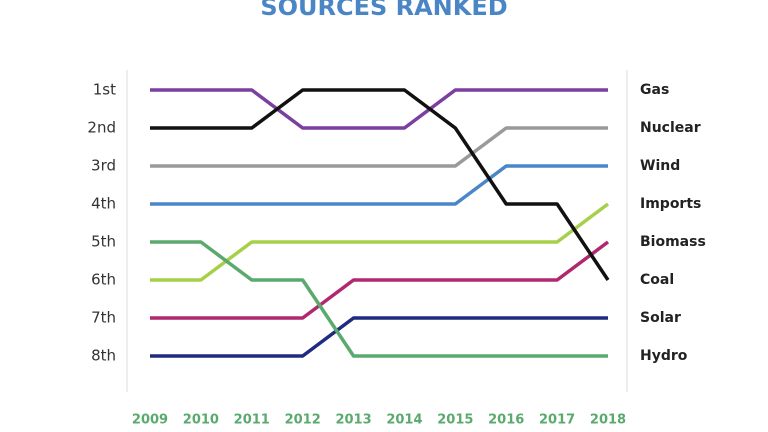  I want to click on legend-label: Coal, so click(657, 280).